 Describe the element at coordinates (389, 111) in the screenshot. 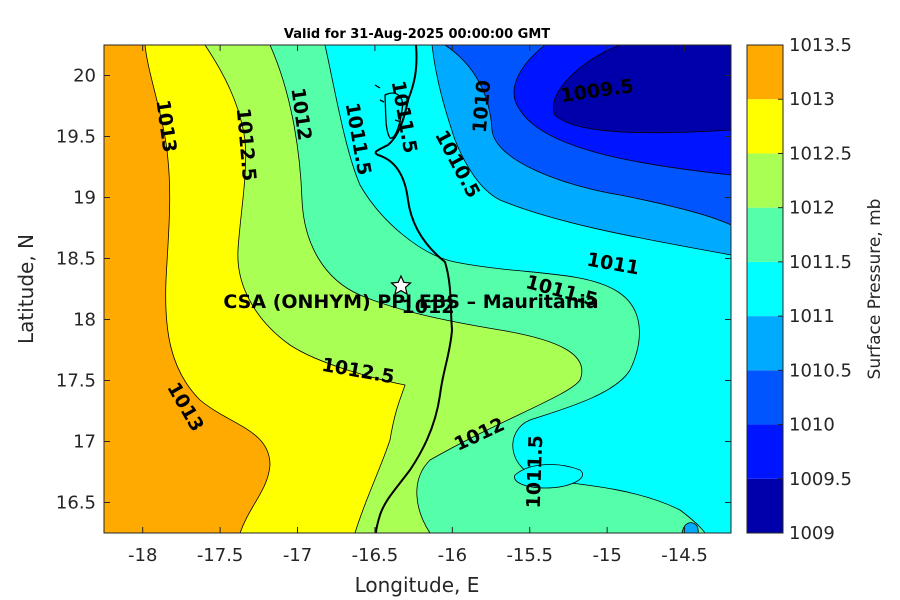

I see `coastal-islands` at that location.